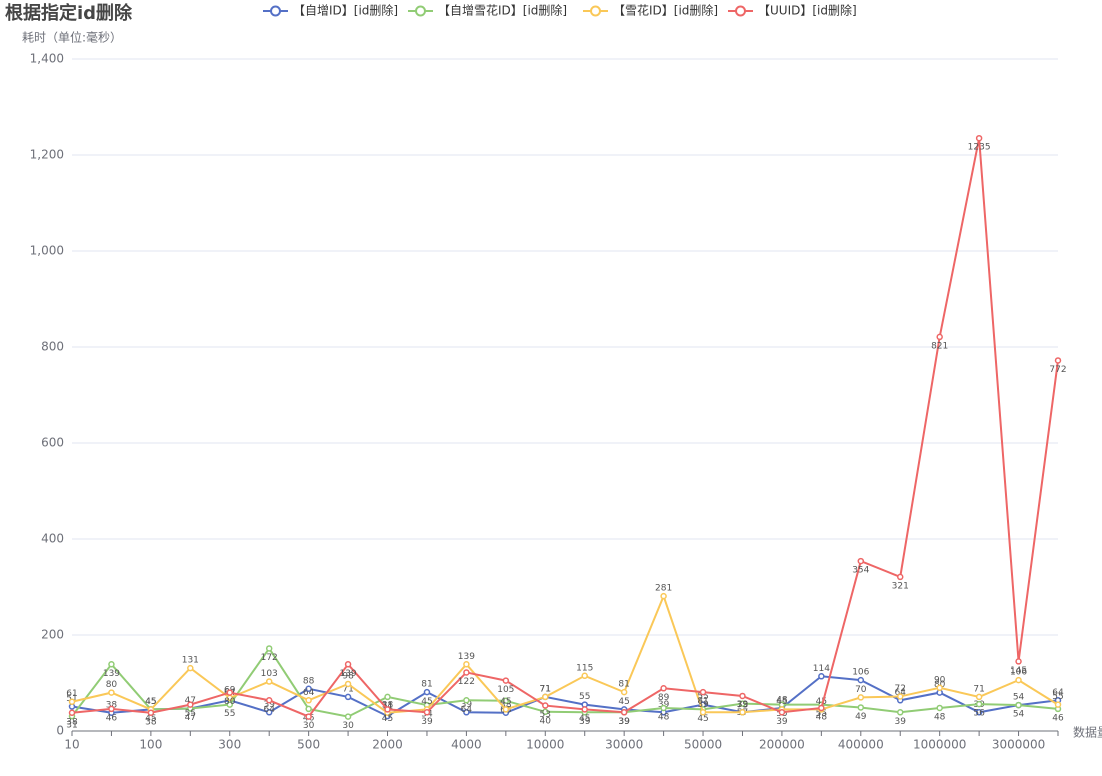  What do you see at coordinates (742, 705) in the screenshot?
I see `data-label: 73` at bounding box center [742, 705].